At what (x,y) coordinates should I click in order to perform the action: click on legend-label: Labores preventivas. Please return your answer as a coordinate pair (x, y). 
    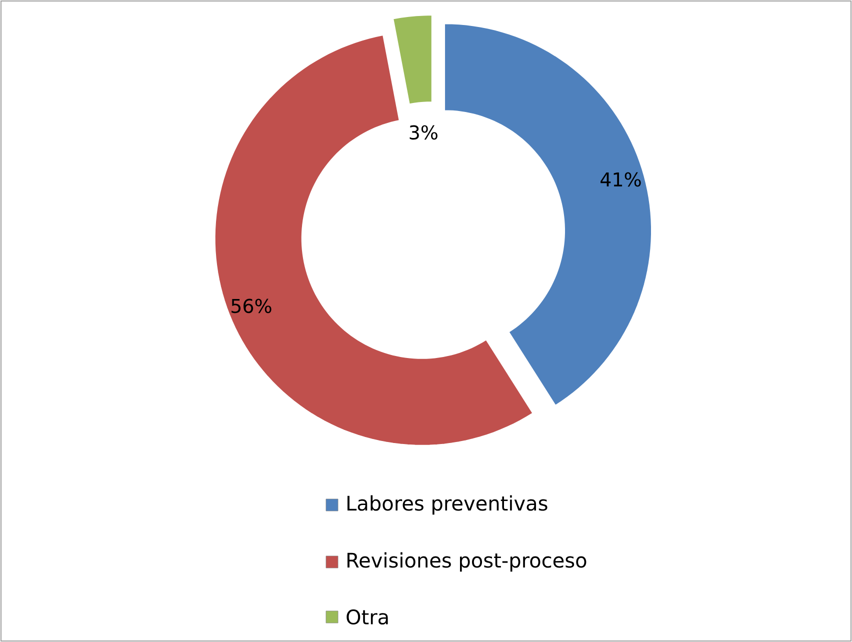
    Looking at the image, I should click on (448, 505).